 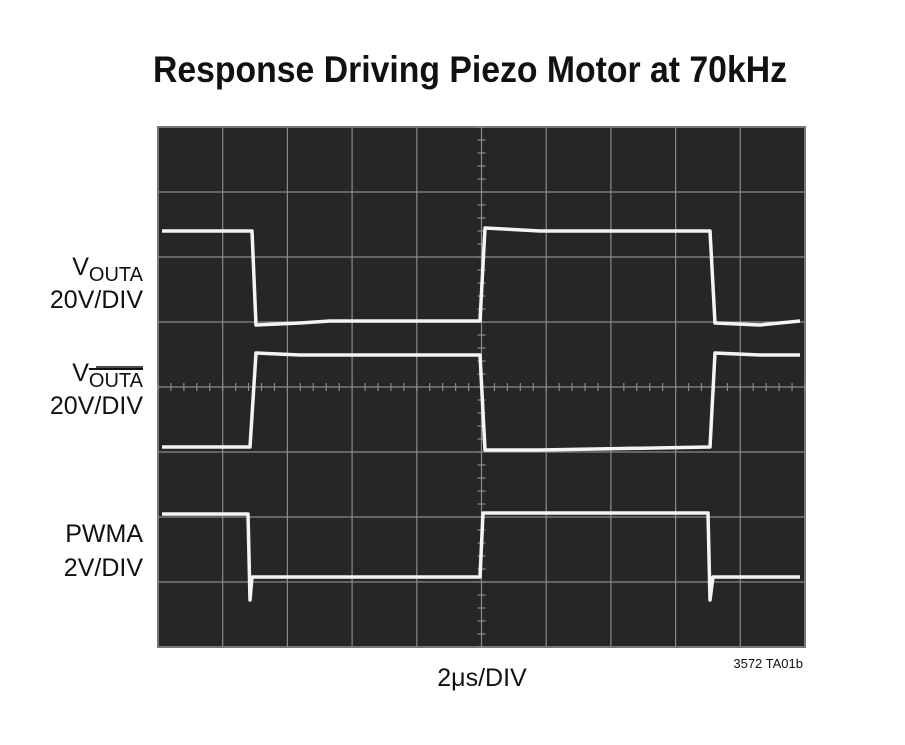 What do you see at coordinates (768, 663) in the screenshot?
I see `figure-id: 3572 TA01b` at bounding box center [768, 663].